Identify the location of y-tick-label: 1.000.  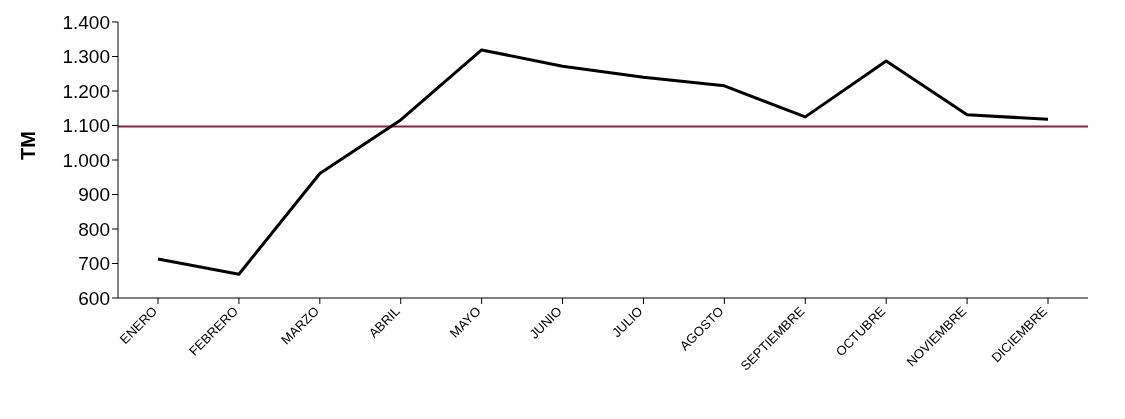
(86, 160).